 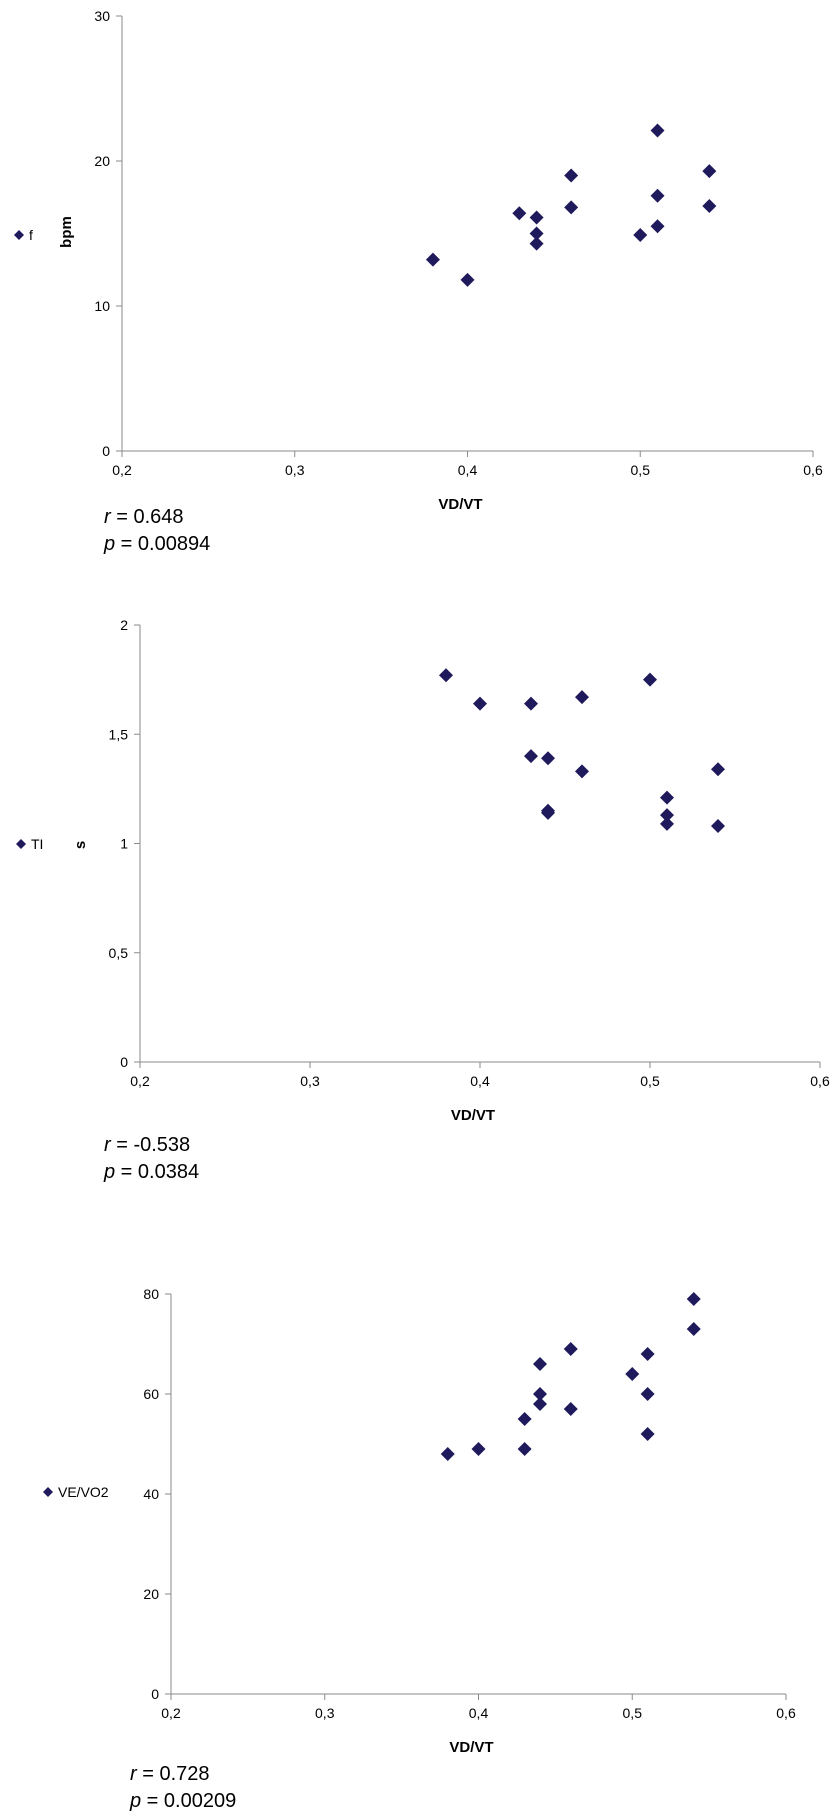 What do you see at coordinates (157, 544) in the screenshot?
I see `p-value: p = 0.00894` at bounding box center [157, 544].